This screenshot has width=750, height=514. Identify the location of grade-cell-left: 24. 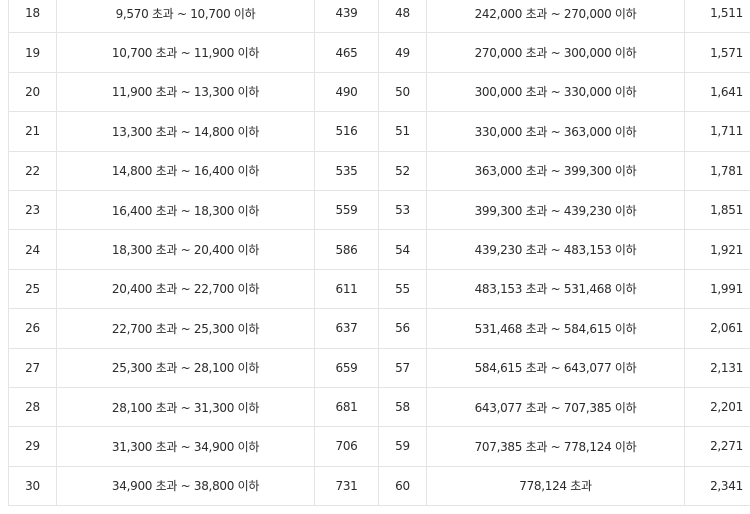
(32, 249).